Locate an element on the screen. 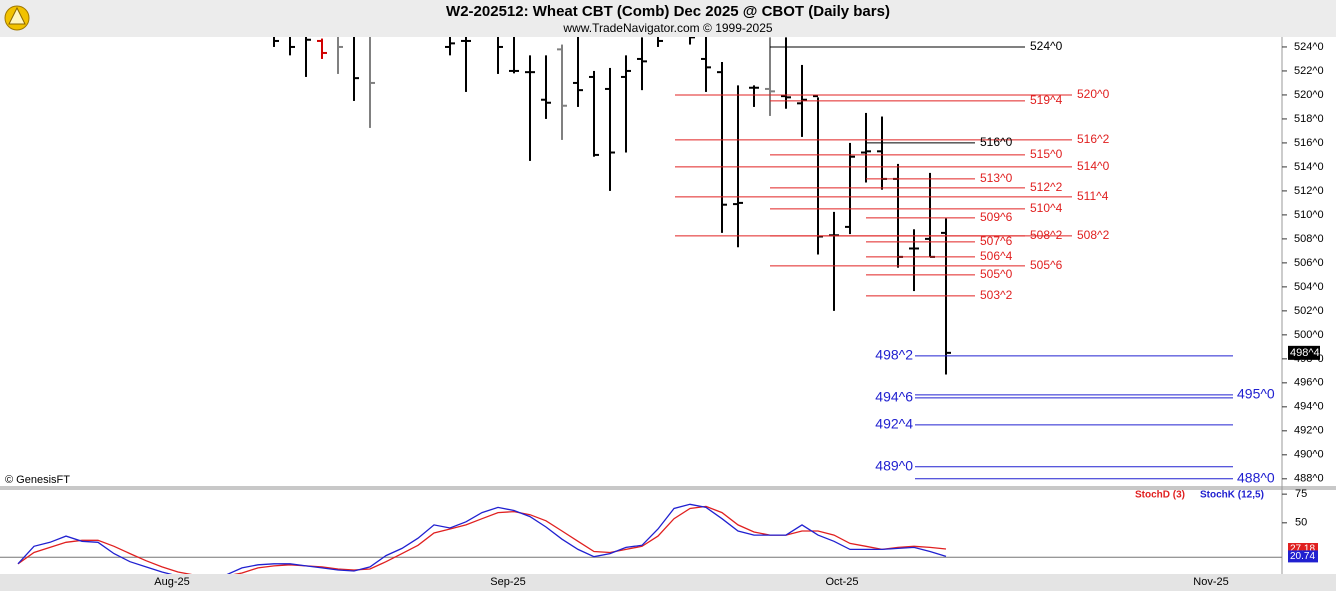  level-label: 516^2 is located at coordinates (1093, 139).